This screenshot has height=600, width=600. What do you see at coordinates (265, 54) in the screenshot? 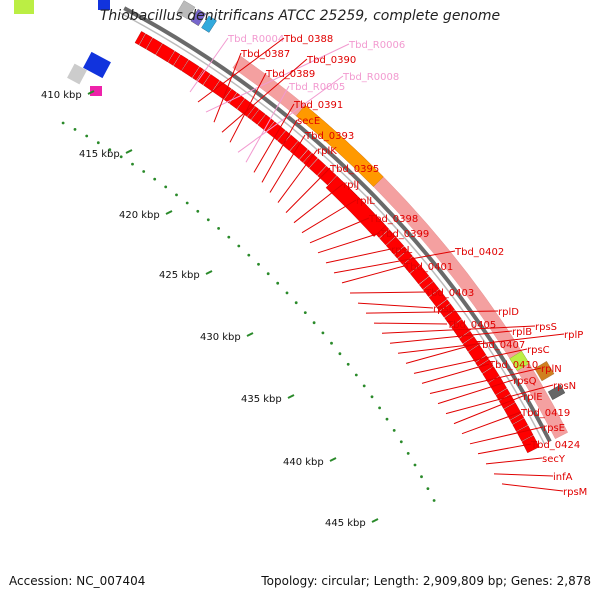
I see `gene-label: Tbd_0387` at bounding box center [265, 54].